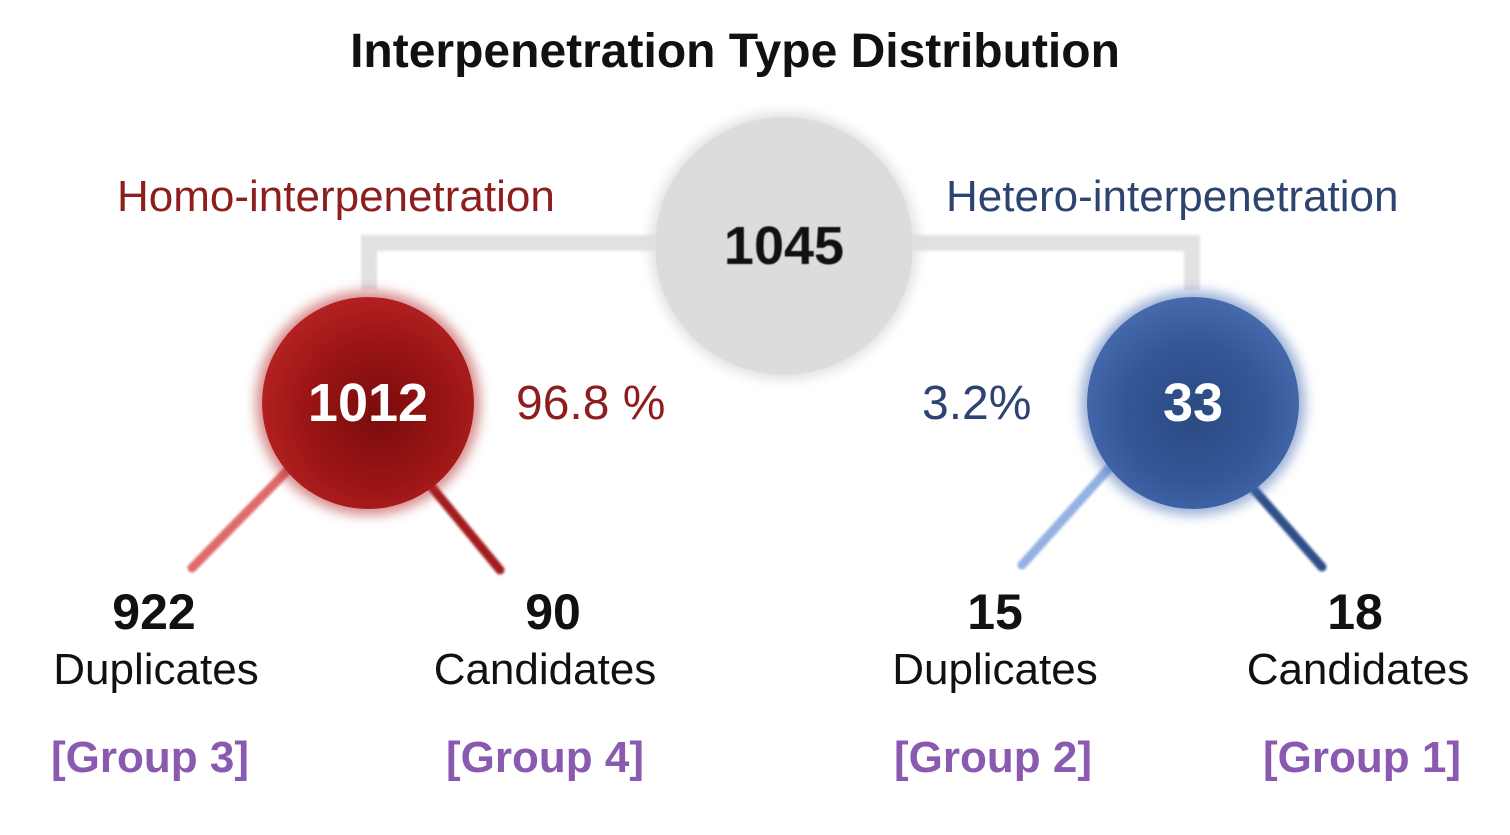  I want to click on homo-duplicates-connector, so click(240, 519).